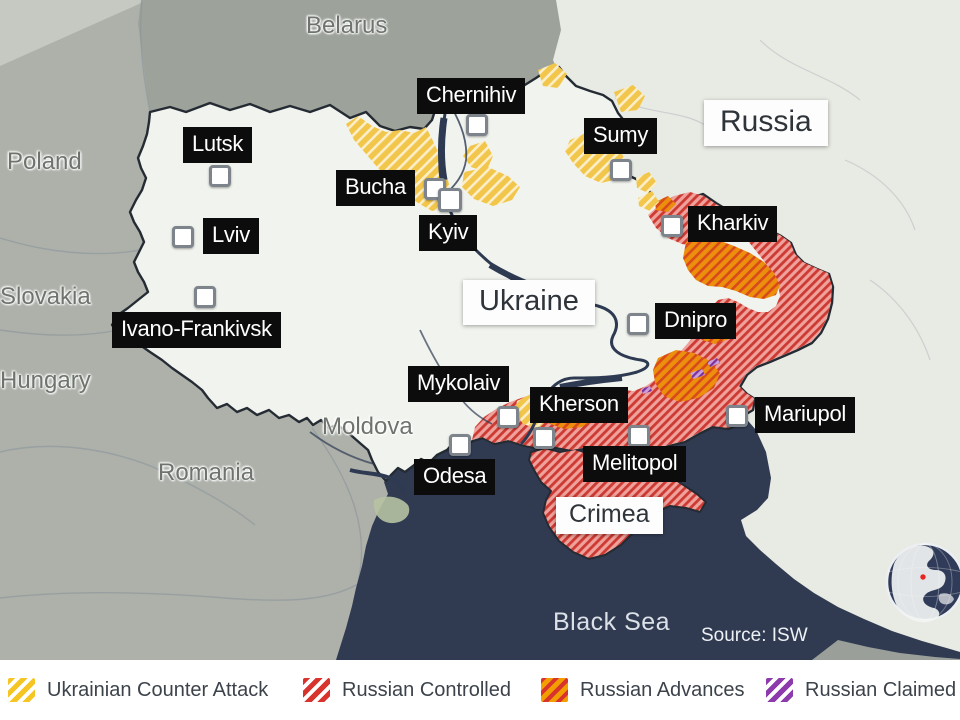 The image size is (960, 720). What do you see at coordinates (638, 324) in the screenshot?
I see `city-marker-dnipro` at bounding box center [638, 324].